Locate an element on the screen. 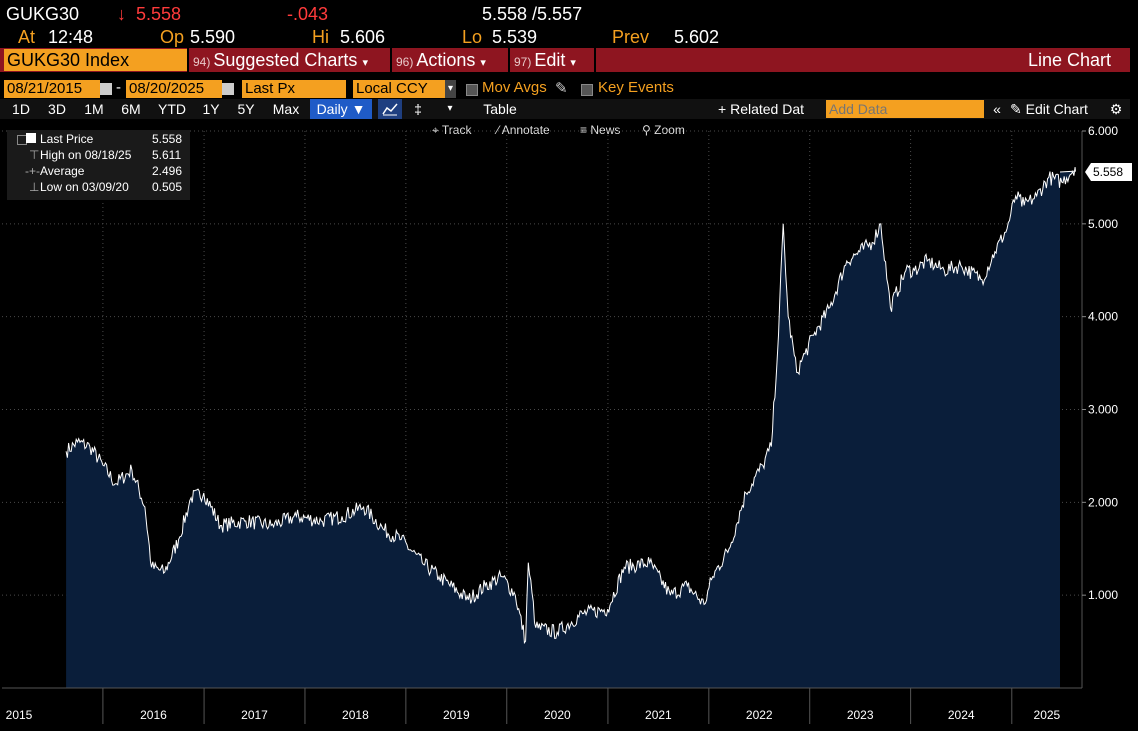 The image size is (1138, 731). low-value: 5.539 is located at coordinates (515, 37).